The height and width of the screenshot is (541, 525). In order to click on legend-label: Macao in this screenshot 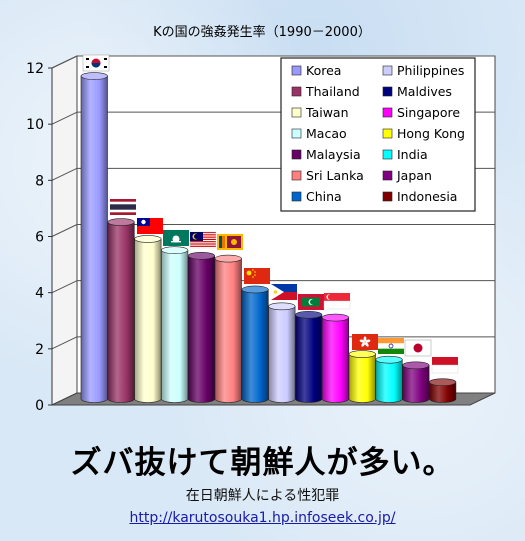, I will do `click(326, 133)`.